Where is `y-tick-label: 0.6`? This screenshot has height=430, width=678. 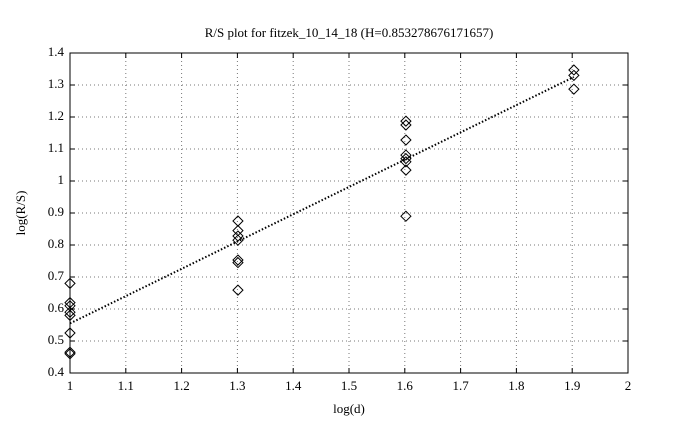
y-tick-label: 0.6 is located at coordinates (56, 307).